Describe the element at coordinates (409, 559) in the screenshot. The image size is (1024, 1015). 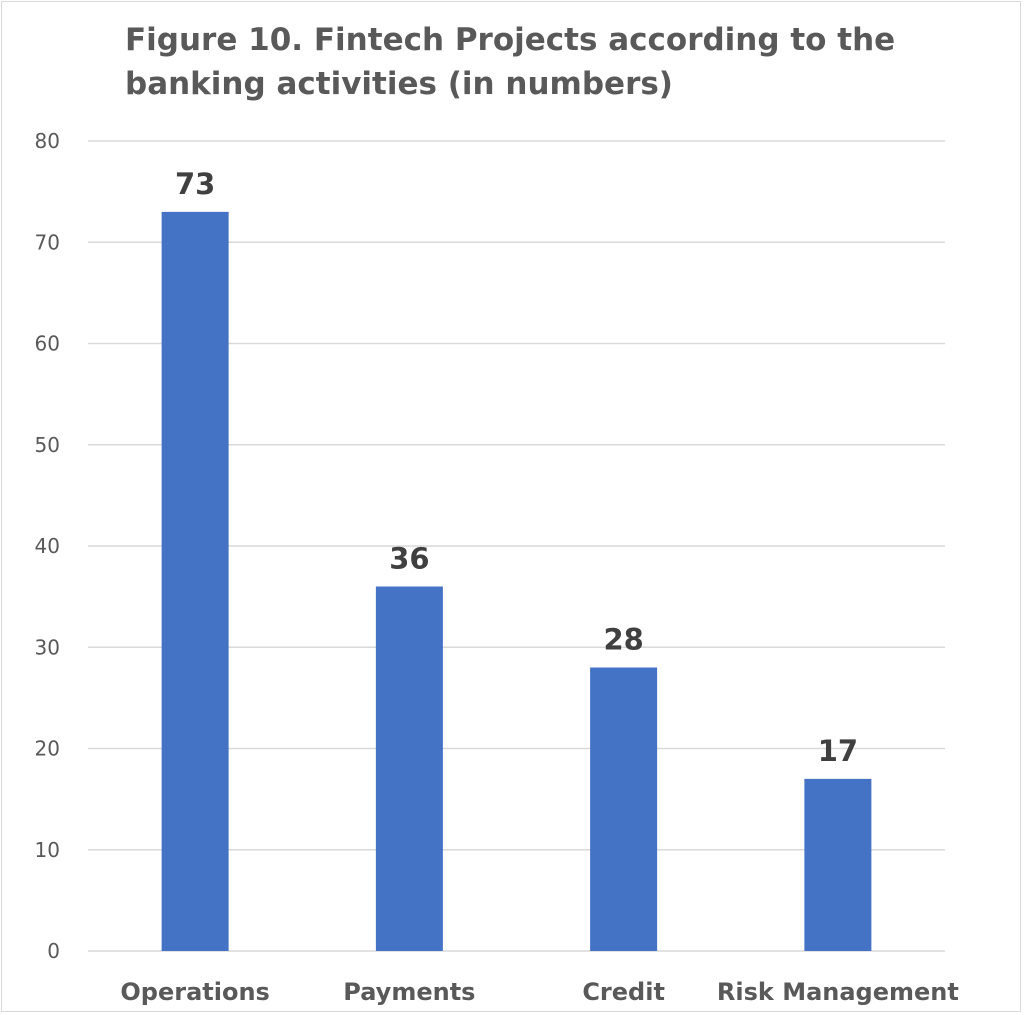
I see `data-label: 36` at that location.